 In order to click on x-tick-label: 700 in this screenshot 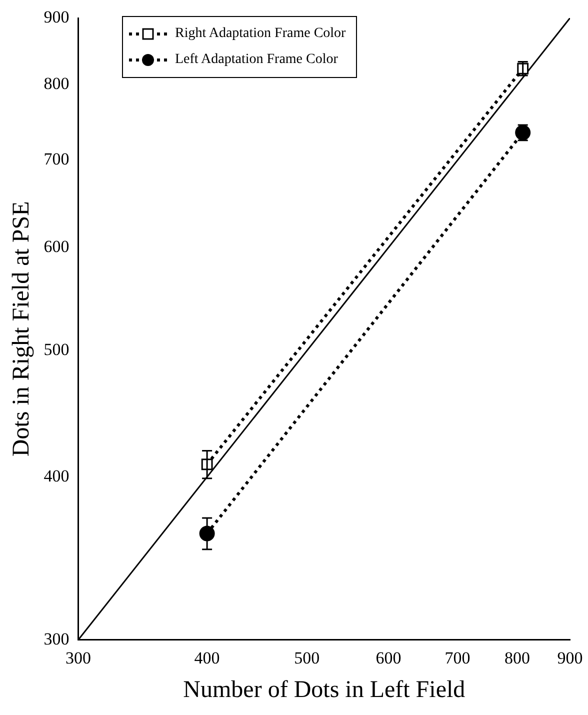, I will do `click(457, 658)`.